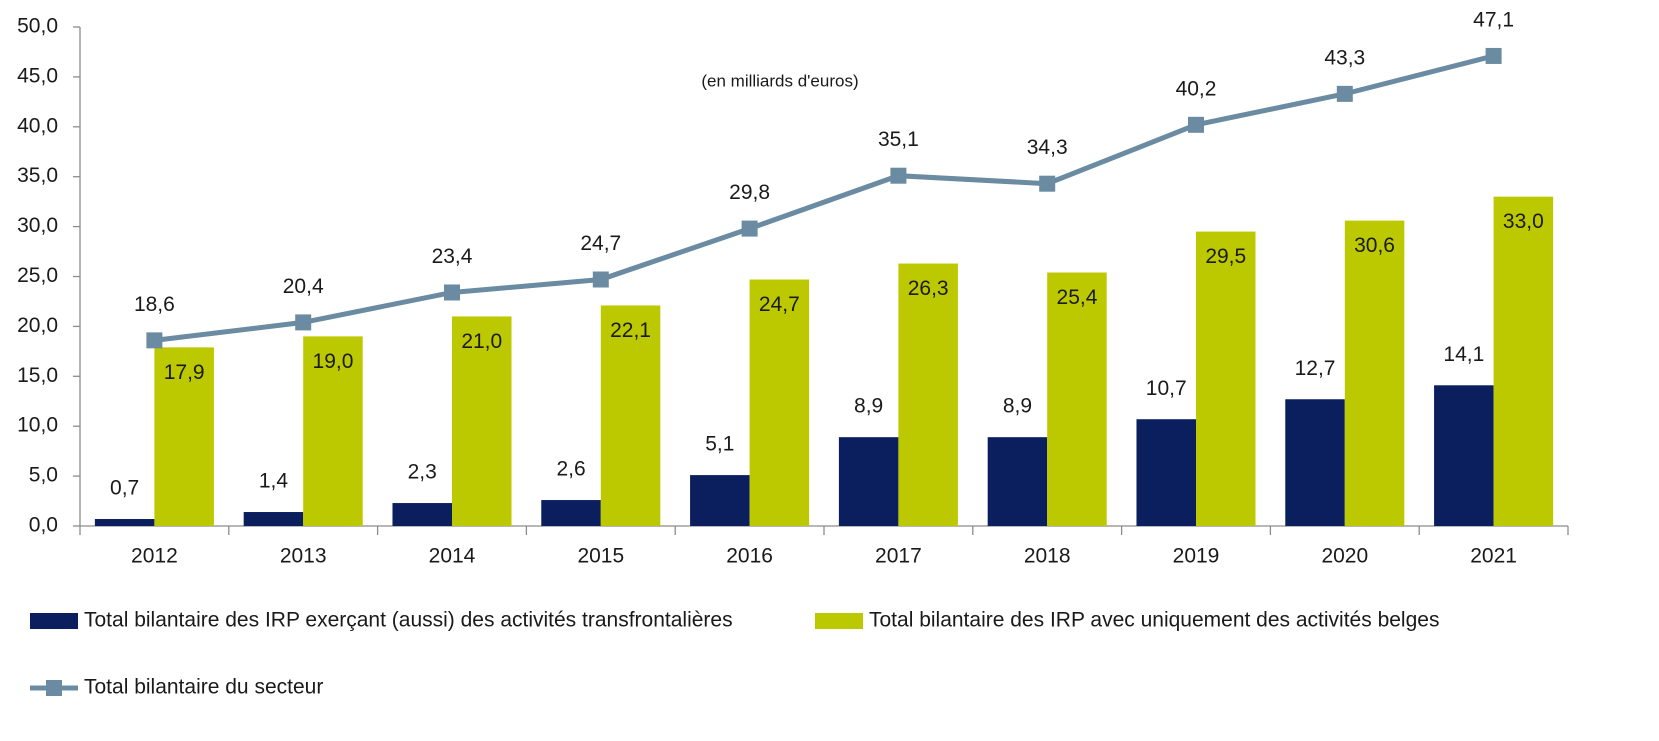 This screenshot has width=1659, height=741. I want to click on bar-value-label: 0,7, so click(124, 488).